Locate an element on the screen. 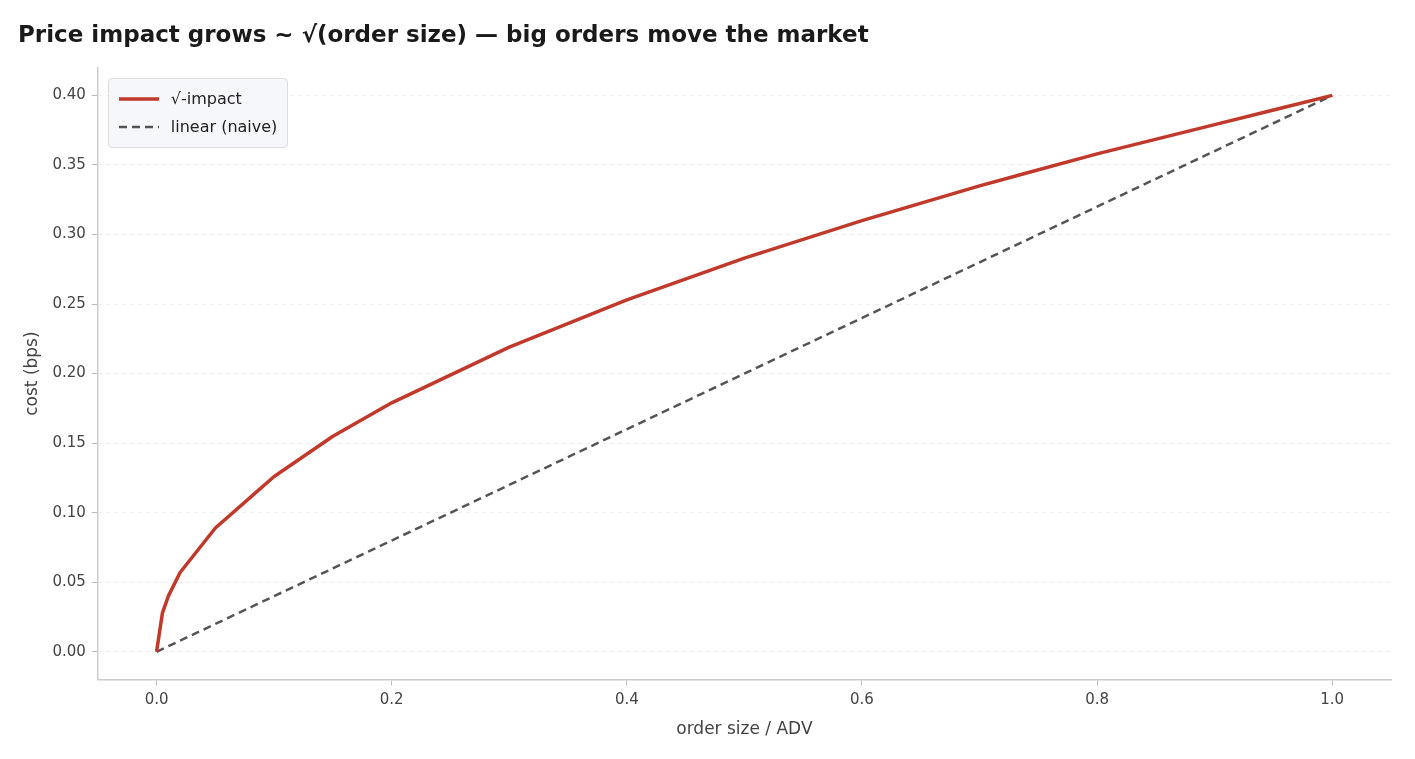  y-tick-label: 0.30 is located at coordinates (69, 233).